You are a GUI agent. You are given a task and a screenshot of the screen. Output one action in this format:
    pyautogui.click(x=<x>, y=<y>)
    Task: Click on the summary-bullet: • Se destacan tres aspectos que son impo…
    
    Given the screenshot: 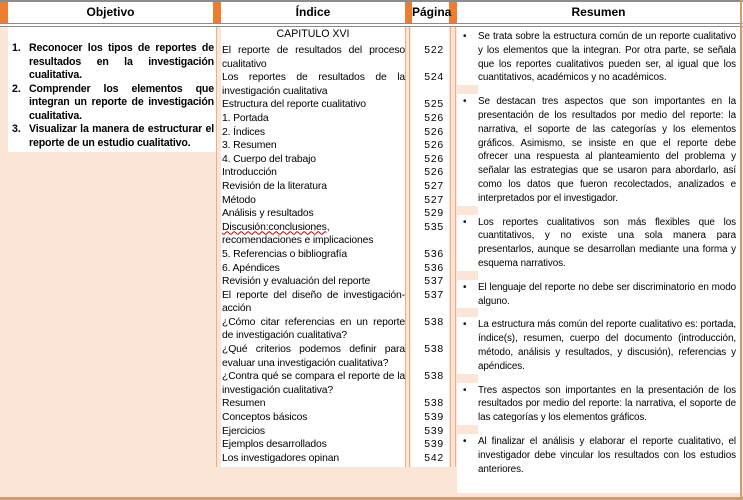 What is the action you would take?
    pyautogui.click(x=596, y=145)
    